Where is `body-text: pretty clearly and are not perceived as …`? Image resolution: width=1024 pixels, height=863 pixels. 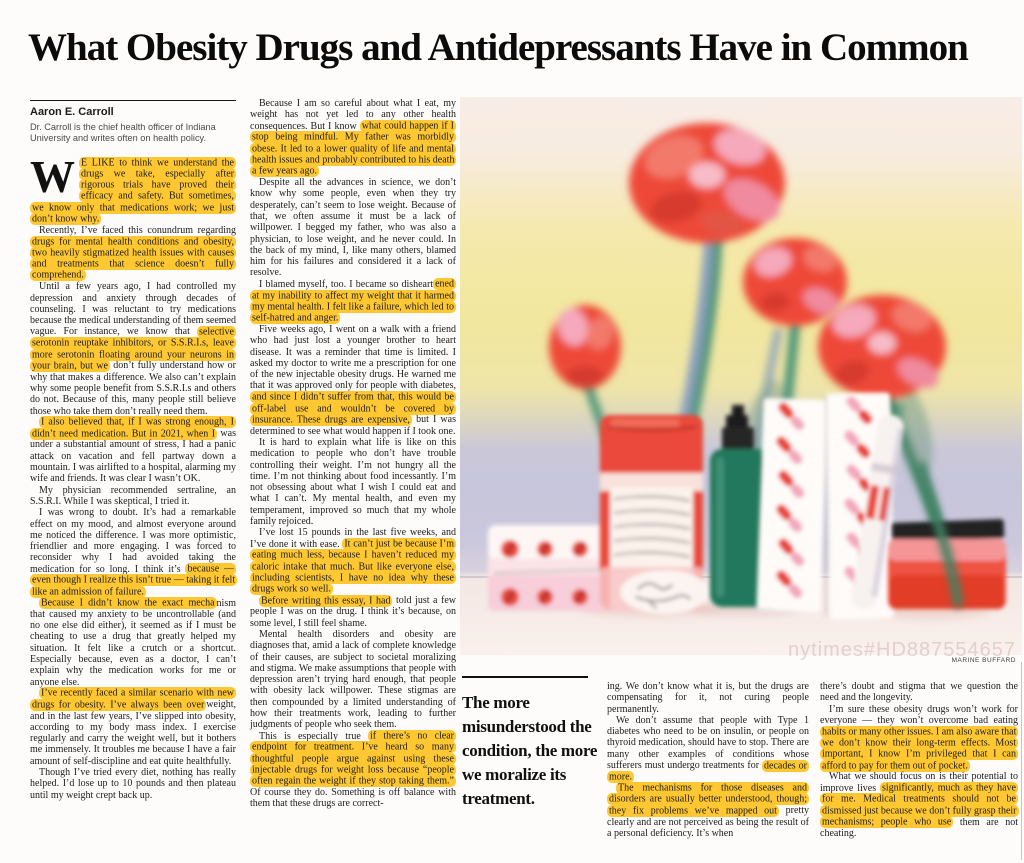 body-text: pretty clearly and are not perceived as … is located at coordinates (708, 822).